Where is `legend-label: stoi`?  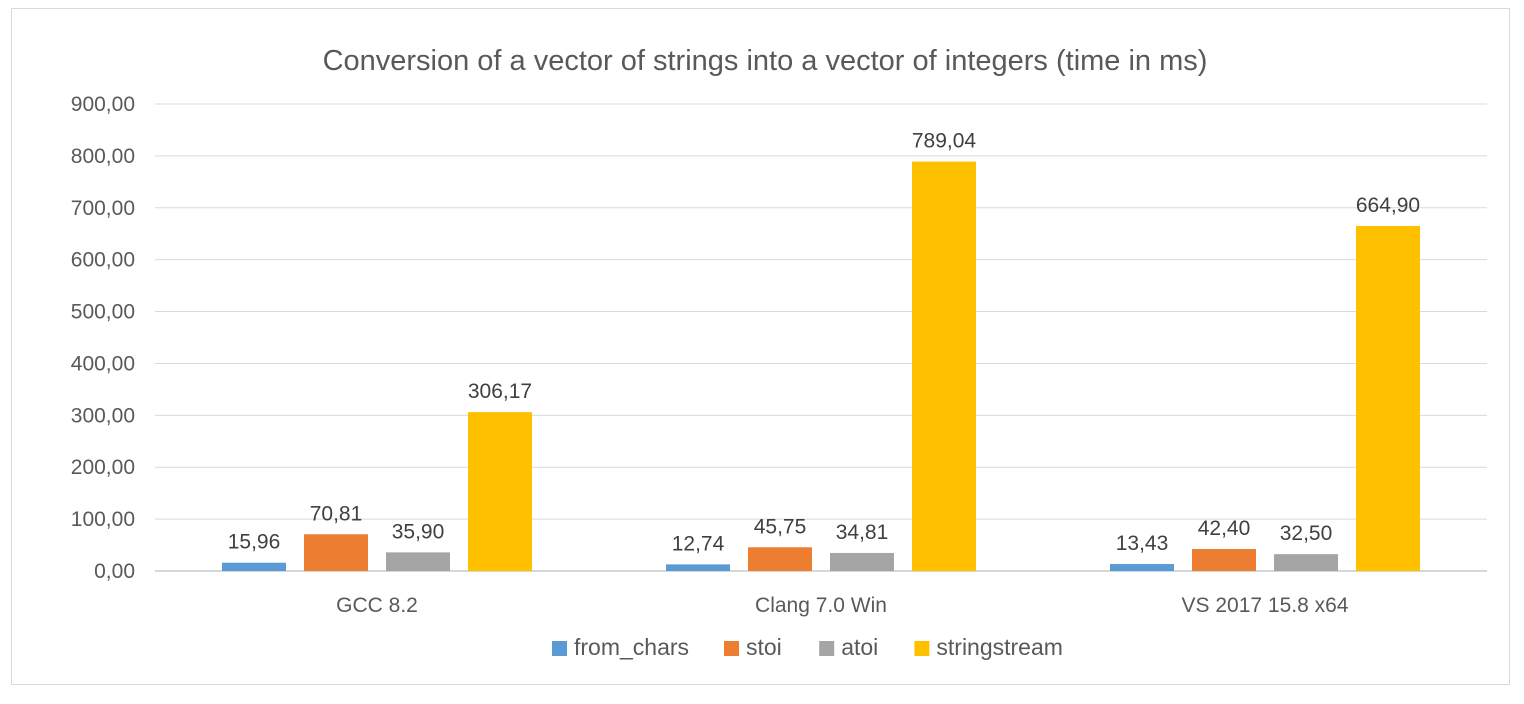 legend-label: stoi is located at coordinates (764, 647).